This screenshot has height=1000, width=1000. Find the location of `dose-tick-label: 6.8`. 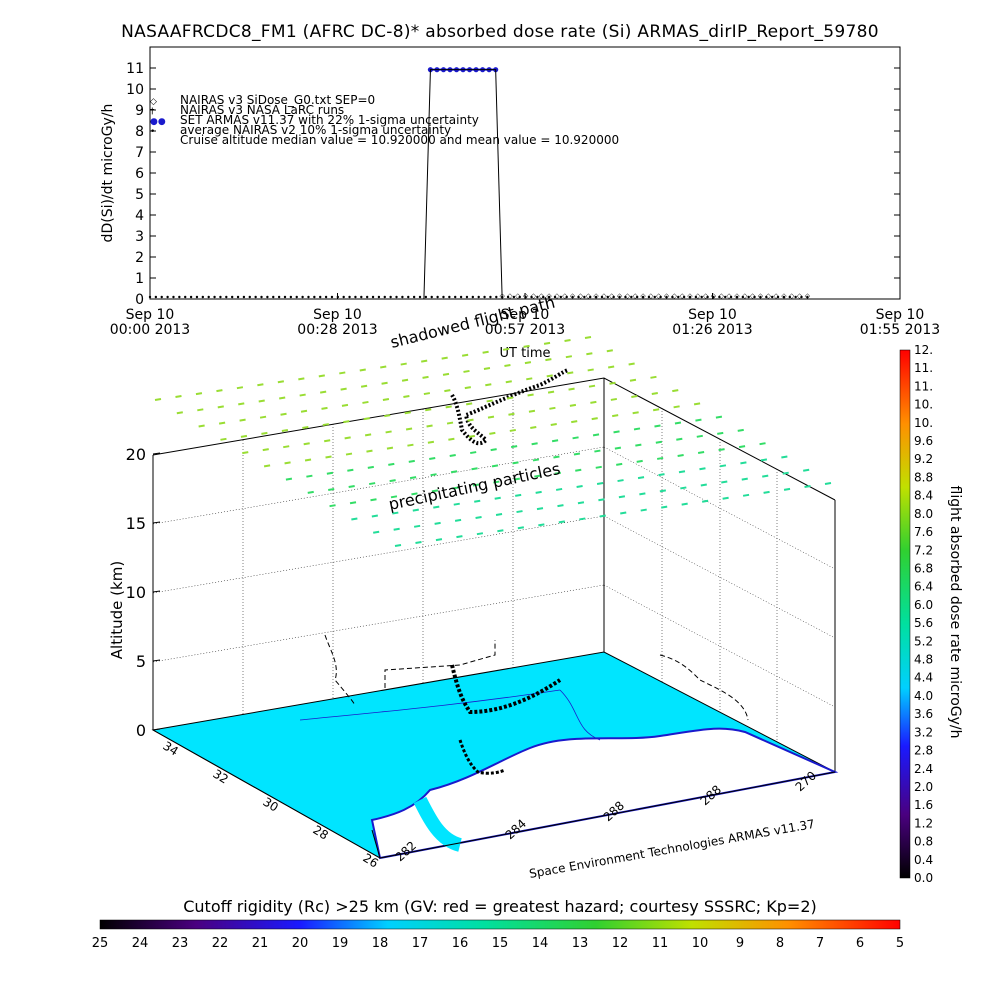

dose-tick-label: 6.8 is located at coordinates (923, 568).